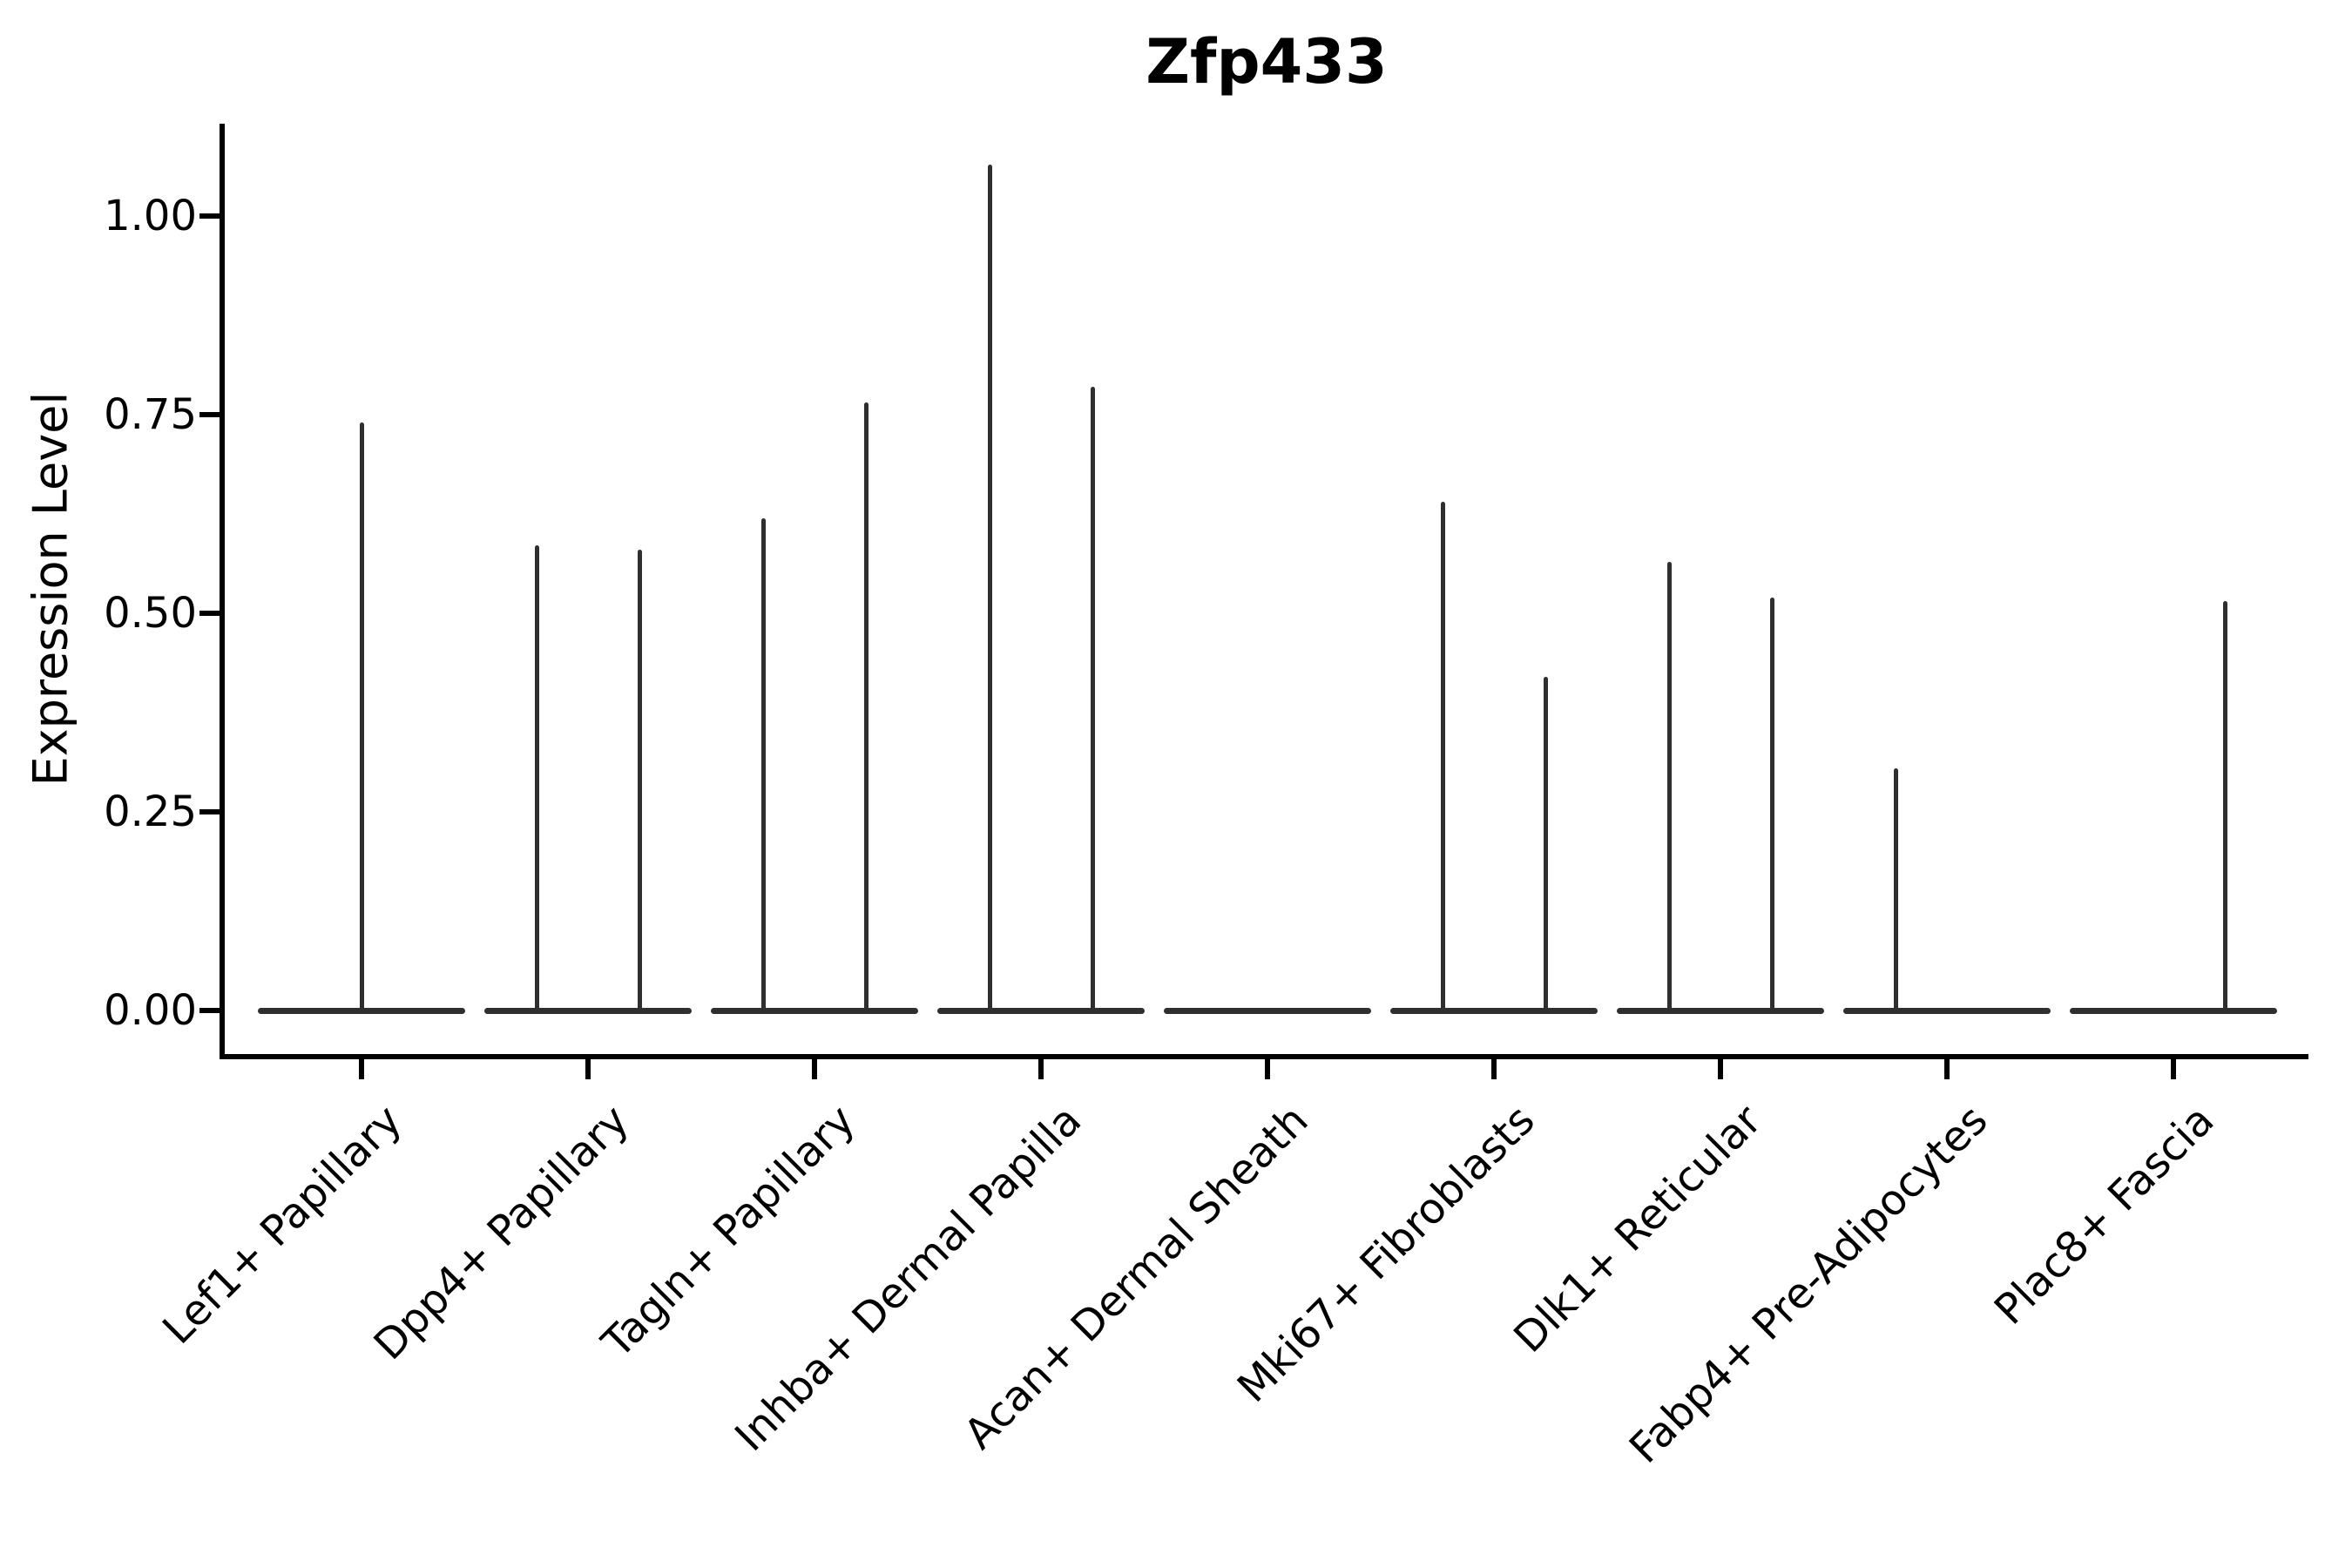 The image size is (2352, 1568). What do you see at coordinates (150, 613) in the screenshot?
I see `y-tick-label: 0.50` at bounding box center [150, 613].